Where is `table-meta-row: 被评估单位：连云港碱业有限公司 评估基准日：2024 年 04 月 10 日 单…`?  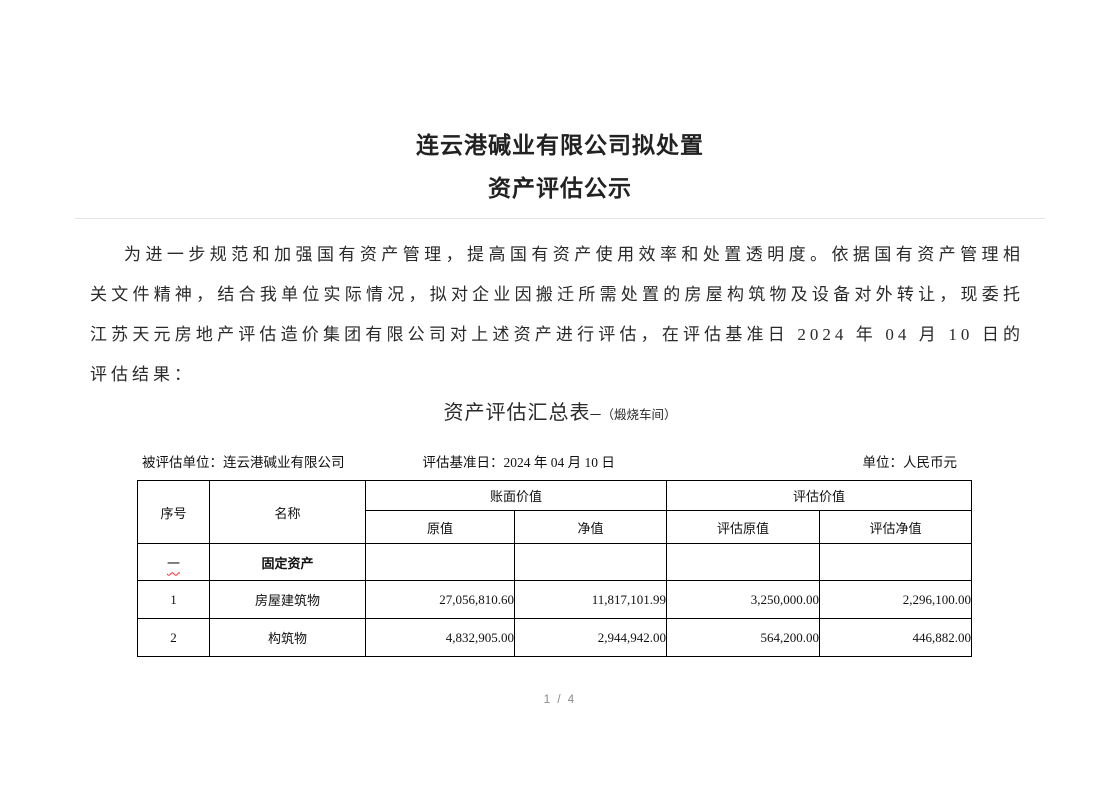 table-meta-row: 被评估单位：连云港碱业有限公司 评估基准日：2024 年 04 月 10 日 单… is located at coordinates (549, 461).